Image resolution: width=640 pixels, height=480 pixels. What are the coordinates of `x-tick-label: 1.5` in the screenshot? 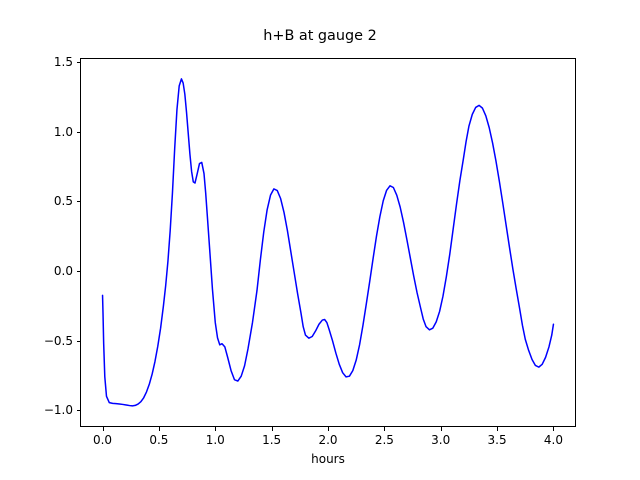 It's located at (272, 440).